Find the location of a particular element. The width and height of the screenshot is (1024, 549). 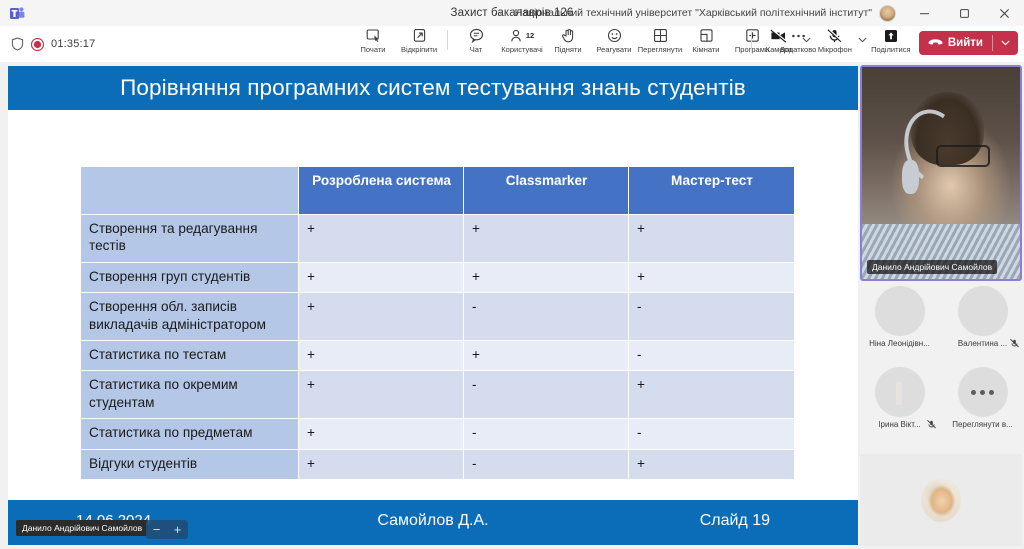

hang-up-icon is located at coordinates (933, 43).